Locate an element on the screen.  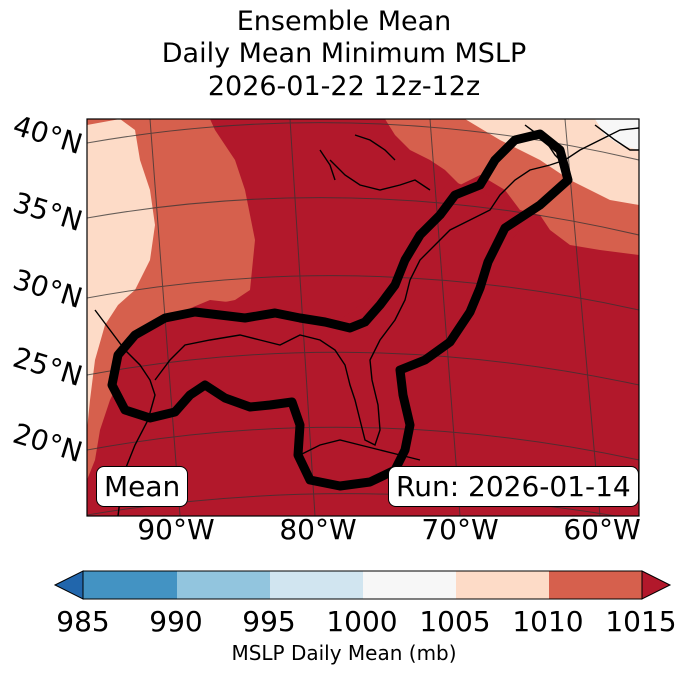
lon-label-60w: 60°W is located at coordinates (602, 529).